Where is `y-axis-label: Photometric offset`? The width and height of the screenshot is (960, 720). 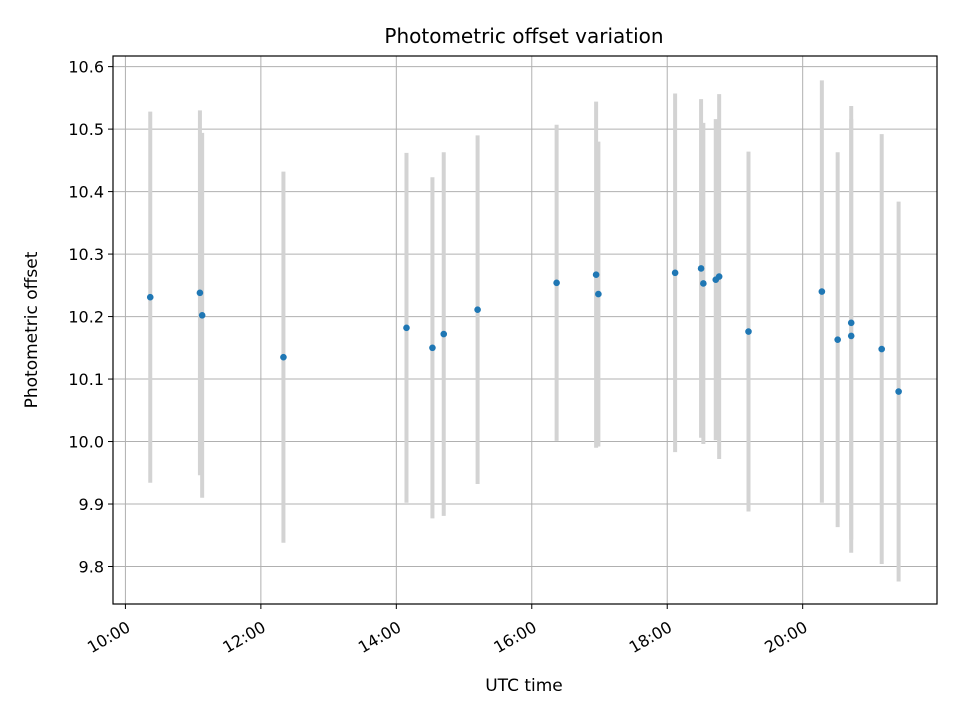
y-axis-label: Photometric offset is located at coordinates (32, 329).